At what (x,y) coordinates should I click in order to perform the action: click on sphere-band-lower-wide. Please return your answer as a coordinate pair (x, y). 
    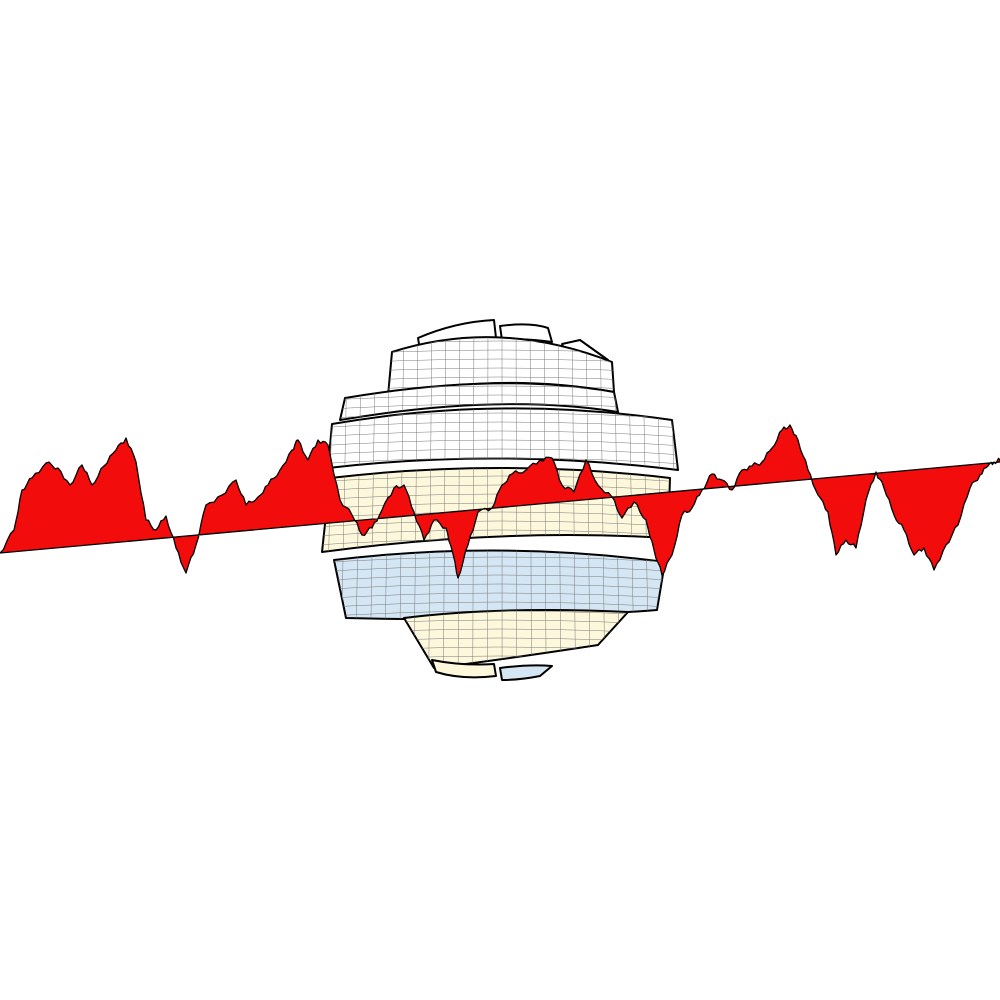
    Looking at the image, I should click on (499, 584).